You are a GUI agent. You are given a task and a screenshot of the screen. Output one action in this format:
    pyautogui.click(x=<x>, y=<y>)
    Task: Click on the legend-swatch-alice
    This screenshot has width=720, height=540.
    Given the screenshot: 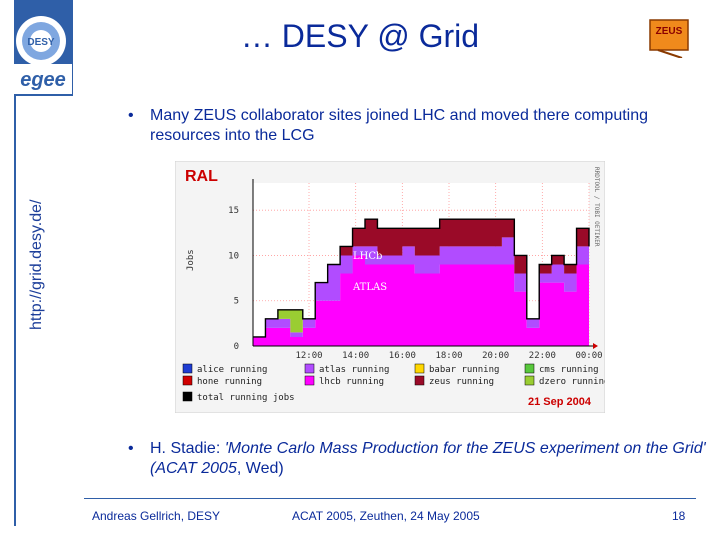 What is the action you would take?
    pyautogui.click(x=187, y=368)
    